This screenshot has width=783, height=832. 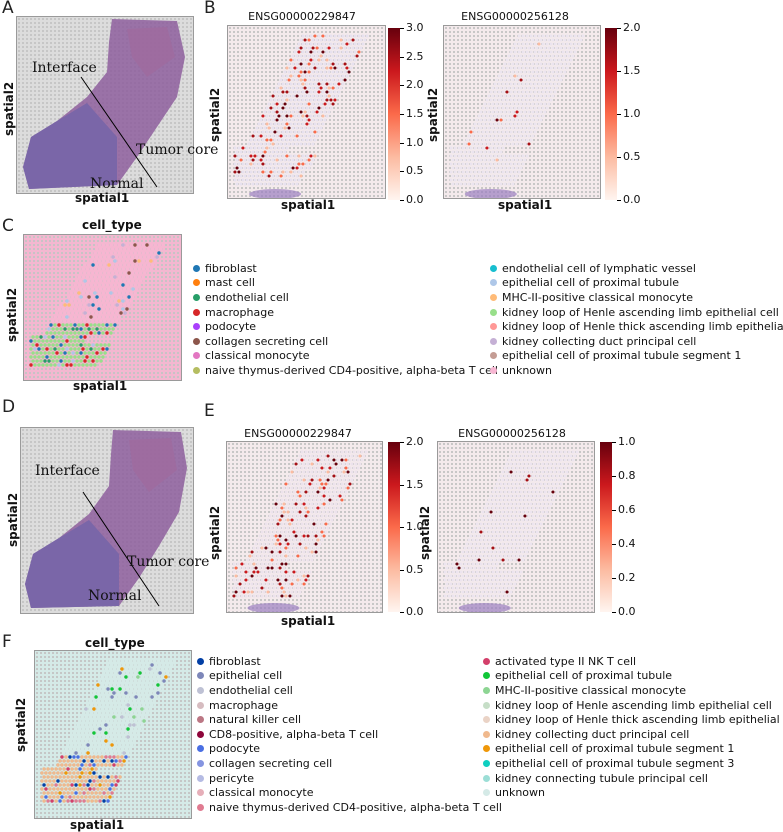 What do you see at coordinates (302, 16) in the screenshot?
I see `gene-title-b-left: ENSG00000229847` at bounding box center [302, 16].